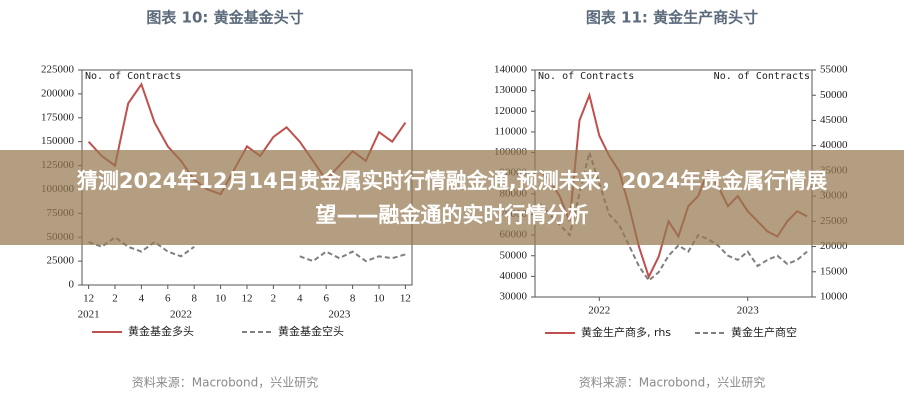 The width and height of the screenshot is (904, 404). Describe the element at coordinates (834, 271) in the screenshot. I see `y2-tick-label: 15000` at that location.